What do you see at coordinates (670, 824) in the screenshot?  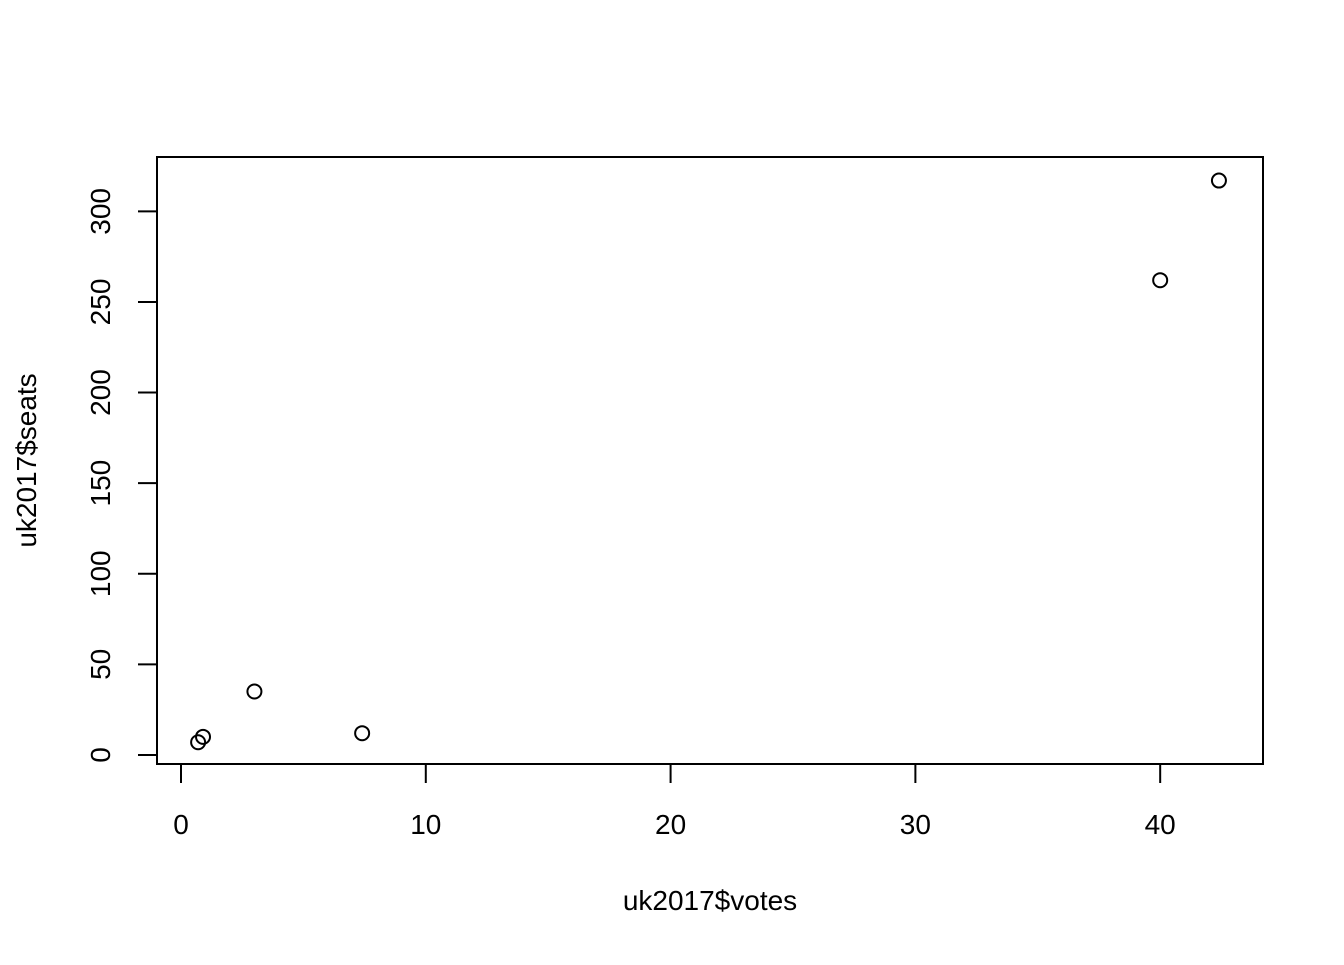 I see `x-tick-label: 20` at bounding box center [670, 824].